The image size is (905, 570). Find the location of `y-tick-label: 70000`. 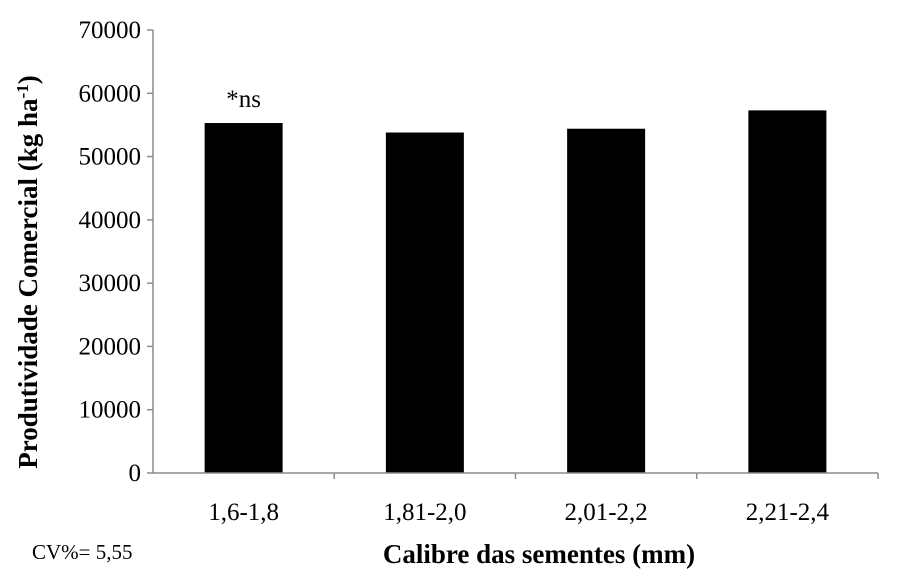

y-tick-label: 70000 is located at coordinates (110, 30).